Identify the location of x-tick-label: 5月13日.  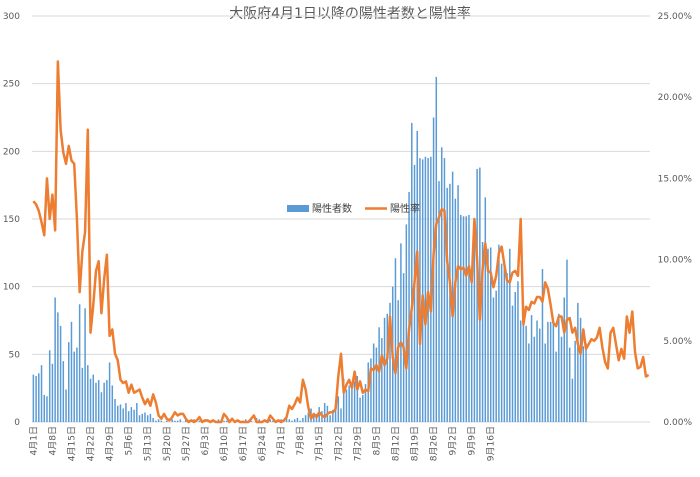
(148, 443).